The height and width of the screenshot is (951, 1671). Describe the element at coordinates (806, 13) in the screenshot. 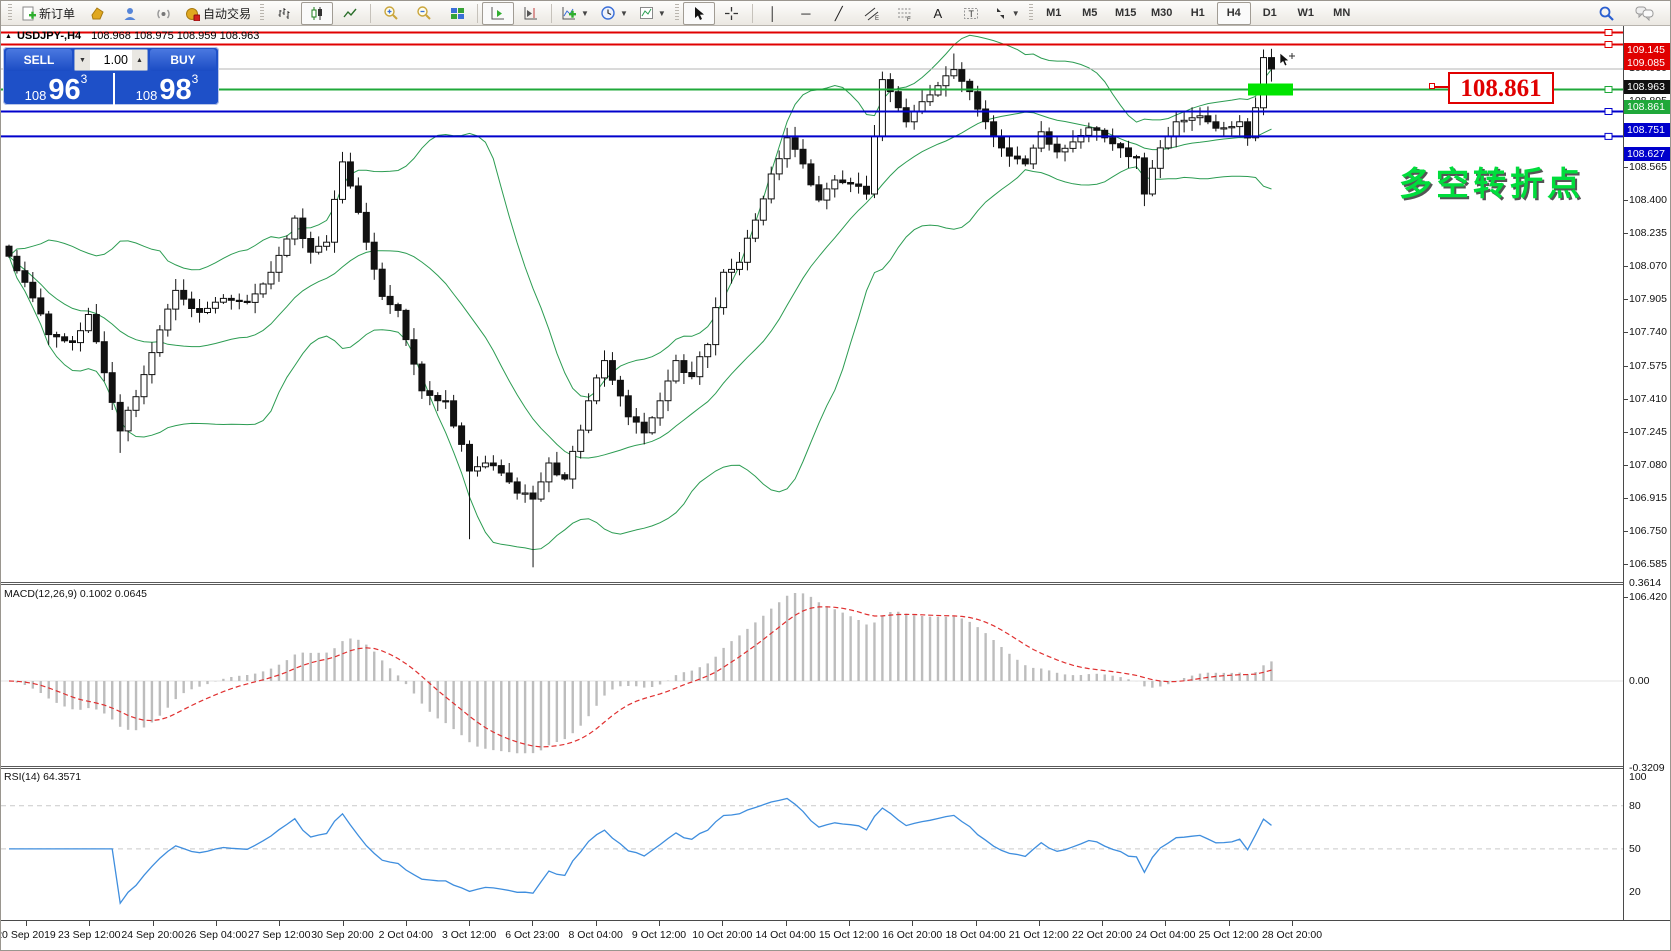

I see `horizontal-line-button: ─` at that location.